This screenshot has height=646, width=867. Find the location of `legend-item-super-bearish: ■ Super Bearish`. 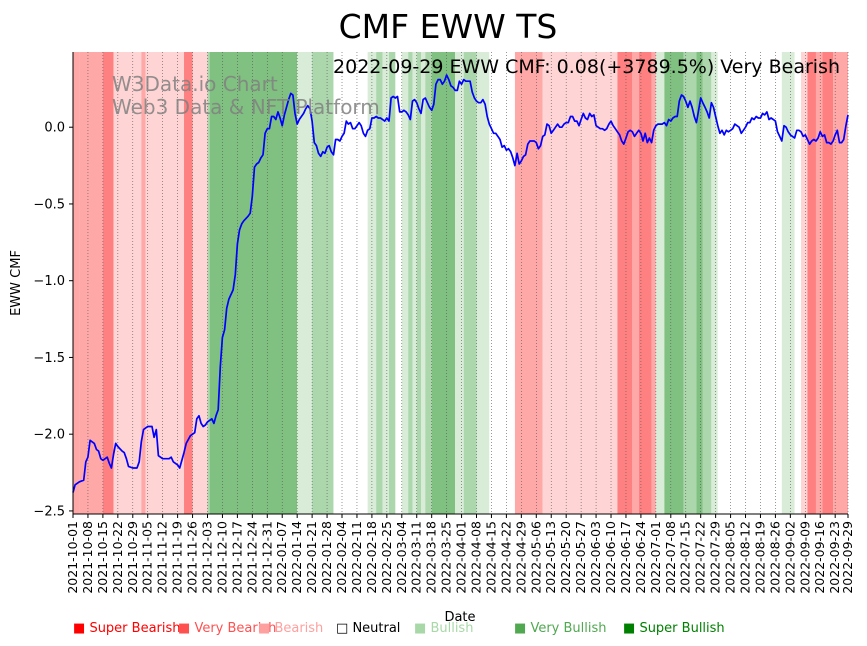

legend-item-super-bearish: ■ Super Bearish is located at coordinates (127, 628).